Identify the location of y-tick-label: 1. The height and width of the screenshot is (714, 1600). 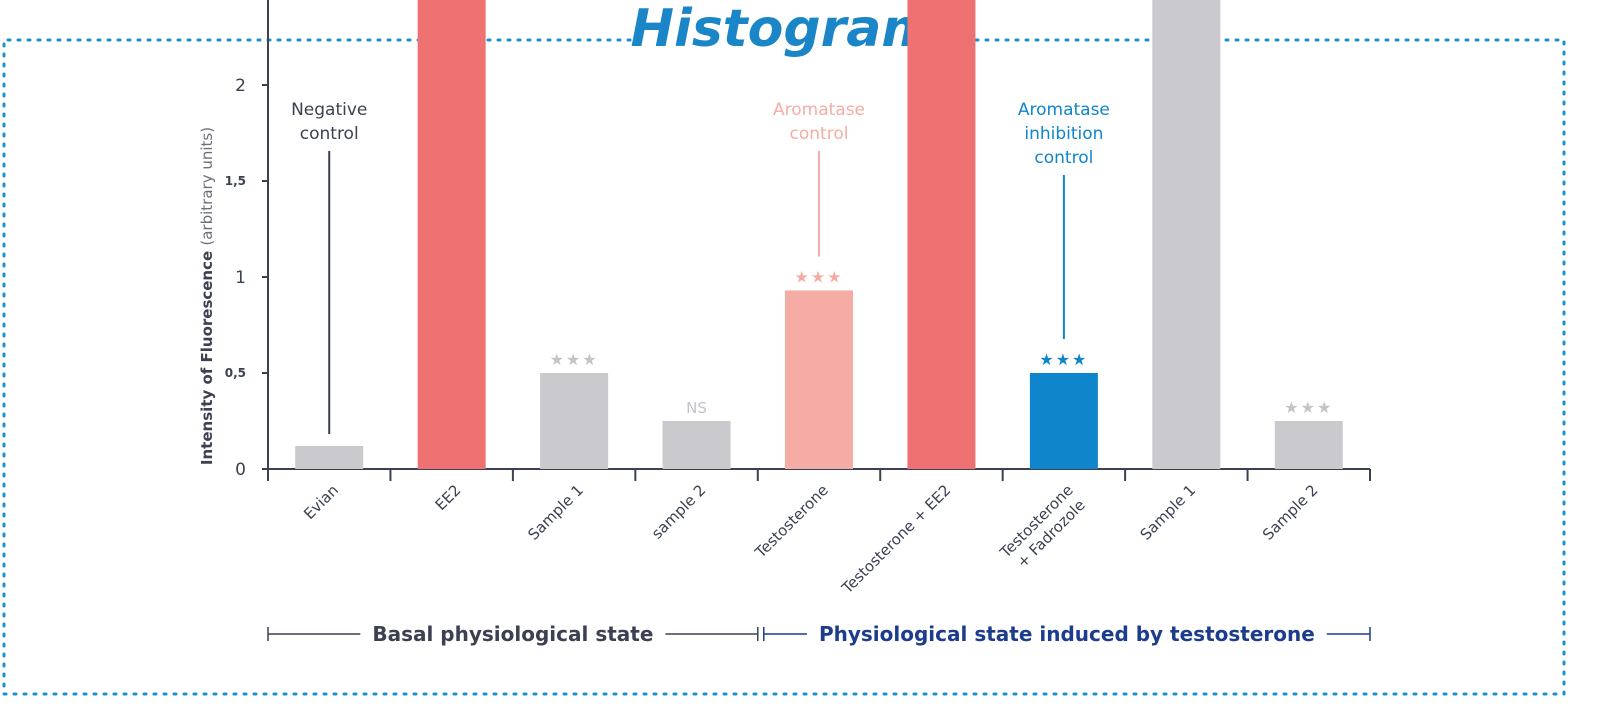
(240, 278).